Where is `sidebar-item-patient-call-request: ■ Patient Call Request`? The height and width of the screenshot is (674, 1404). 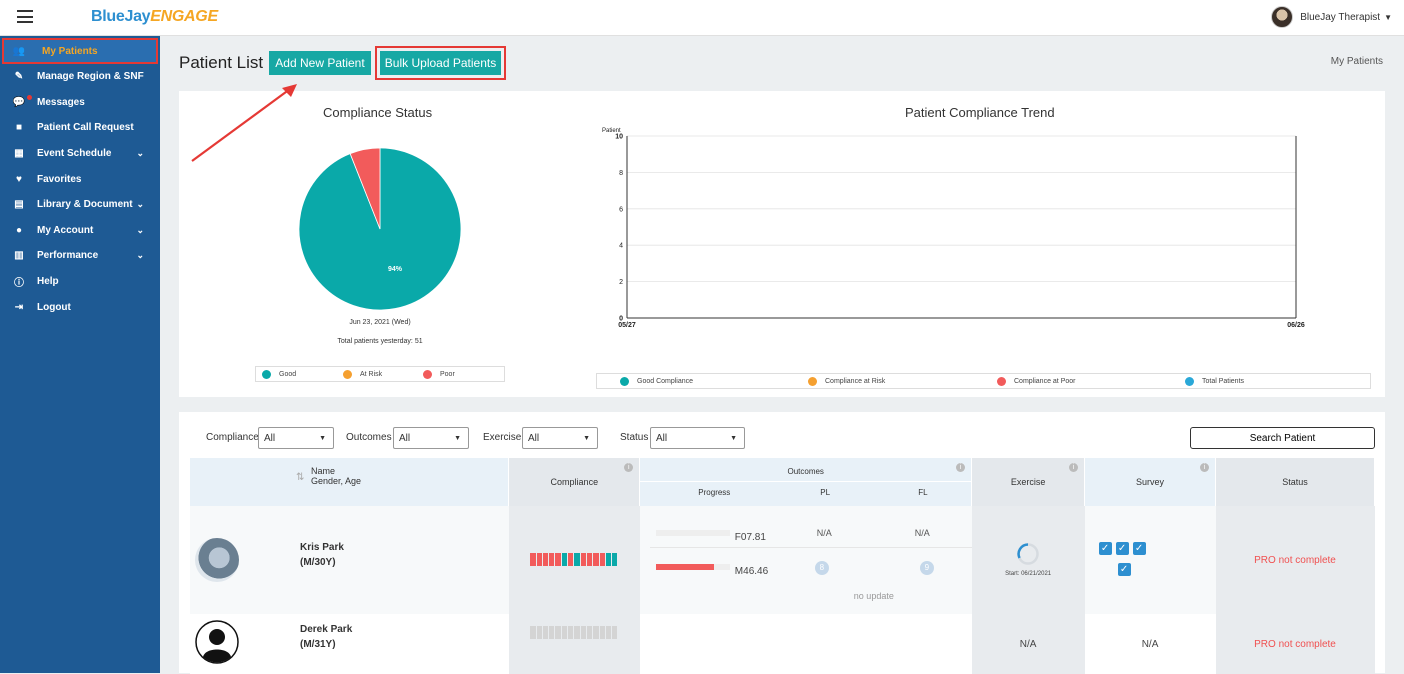 sidebar-item-patient-call-request: ■ Patient Call Request is located at coordinates (80, 128).